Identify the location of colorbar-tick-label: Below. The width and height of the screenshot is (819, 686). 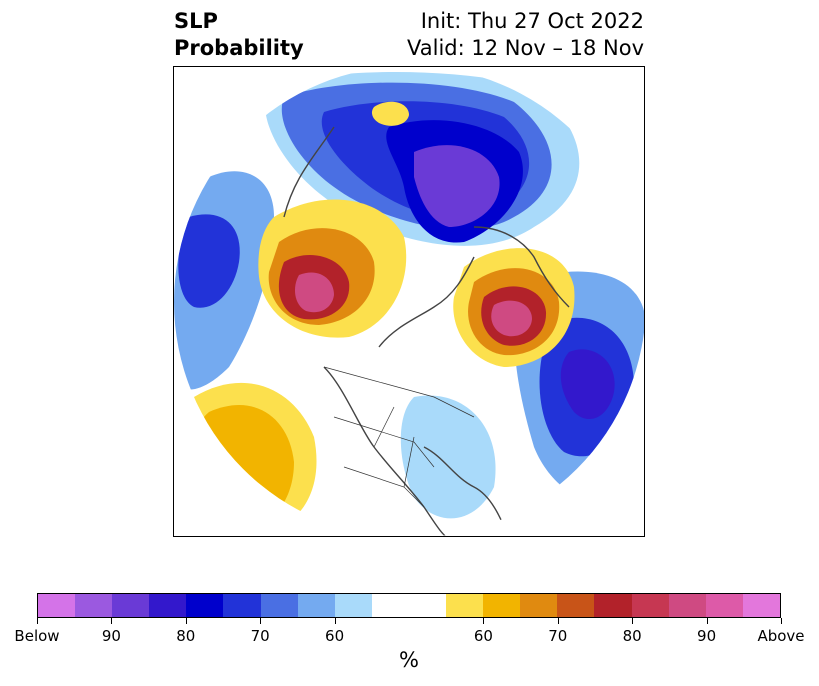
(37, 636).